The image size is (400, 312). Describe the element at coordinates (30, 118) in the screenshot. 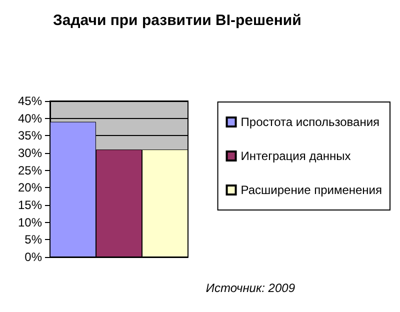

I see `y-tick-label: 40%` at that location.